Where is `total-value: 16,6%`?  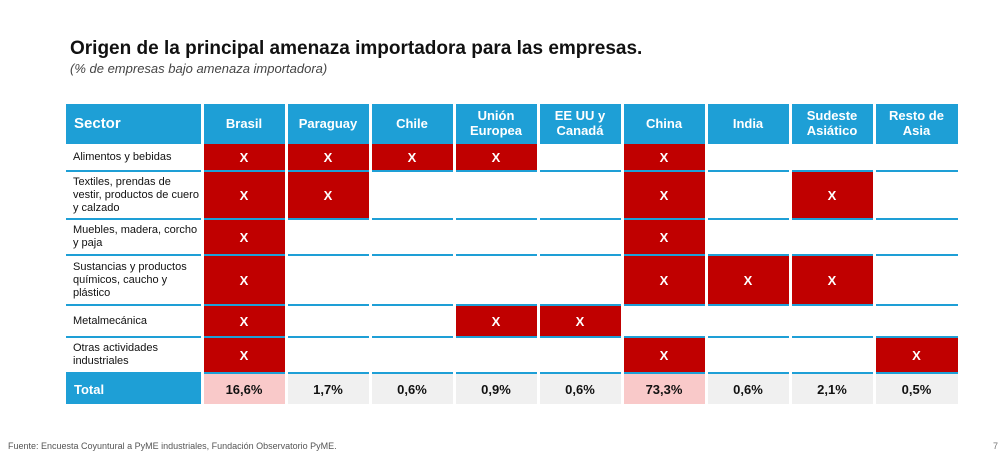
total-value: 16,6% is located at coordinates (245, 388).